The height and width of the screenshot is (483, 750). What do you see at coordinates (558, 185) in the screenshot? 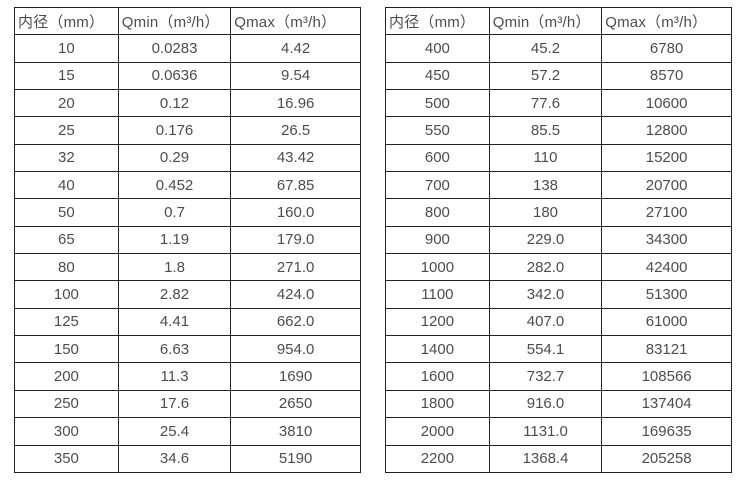
I see `table-row: 700 138 20700` at bounding box center [558, 185].